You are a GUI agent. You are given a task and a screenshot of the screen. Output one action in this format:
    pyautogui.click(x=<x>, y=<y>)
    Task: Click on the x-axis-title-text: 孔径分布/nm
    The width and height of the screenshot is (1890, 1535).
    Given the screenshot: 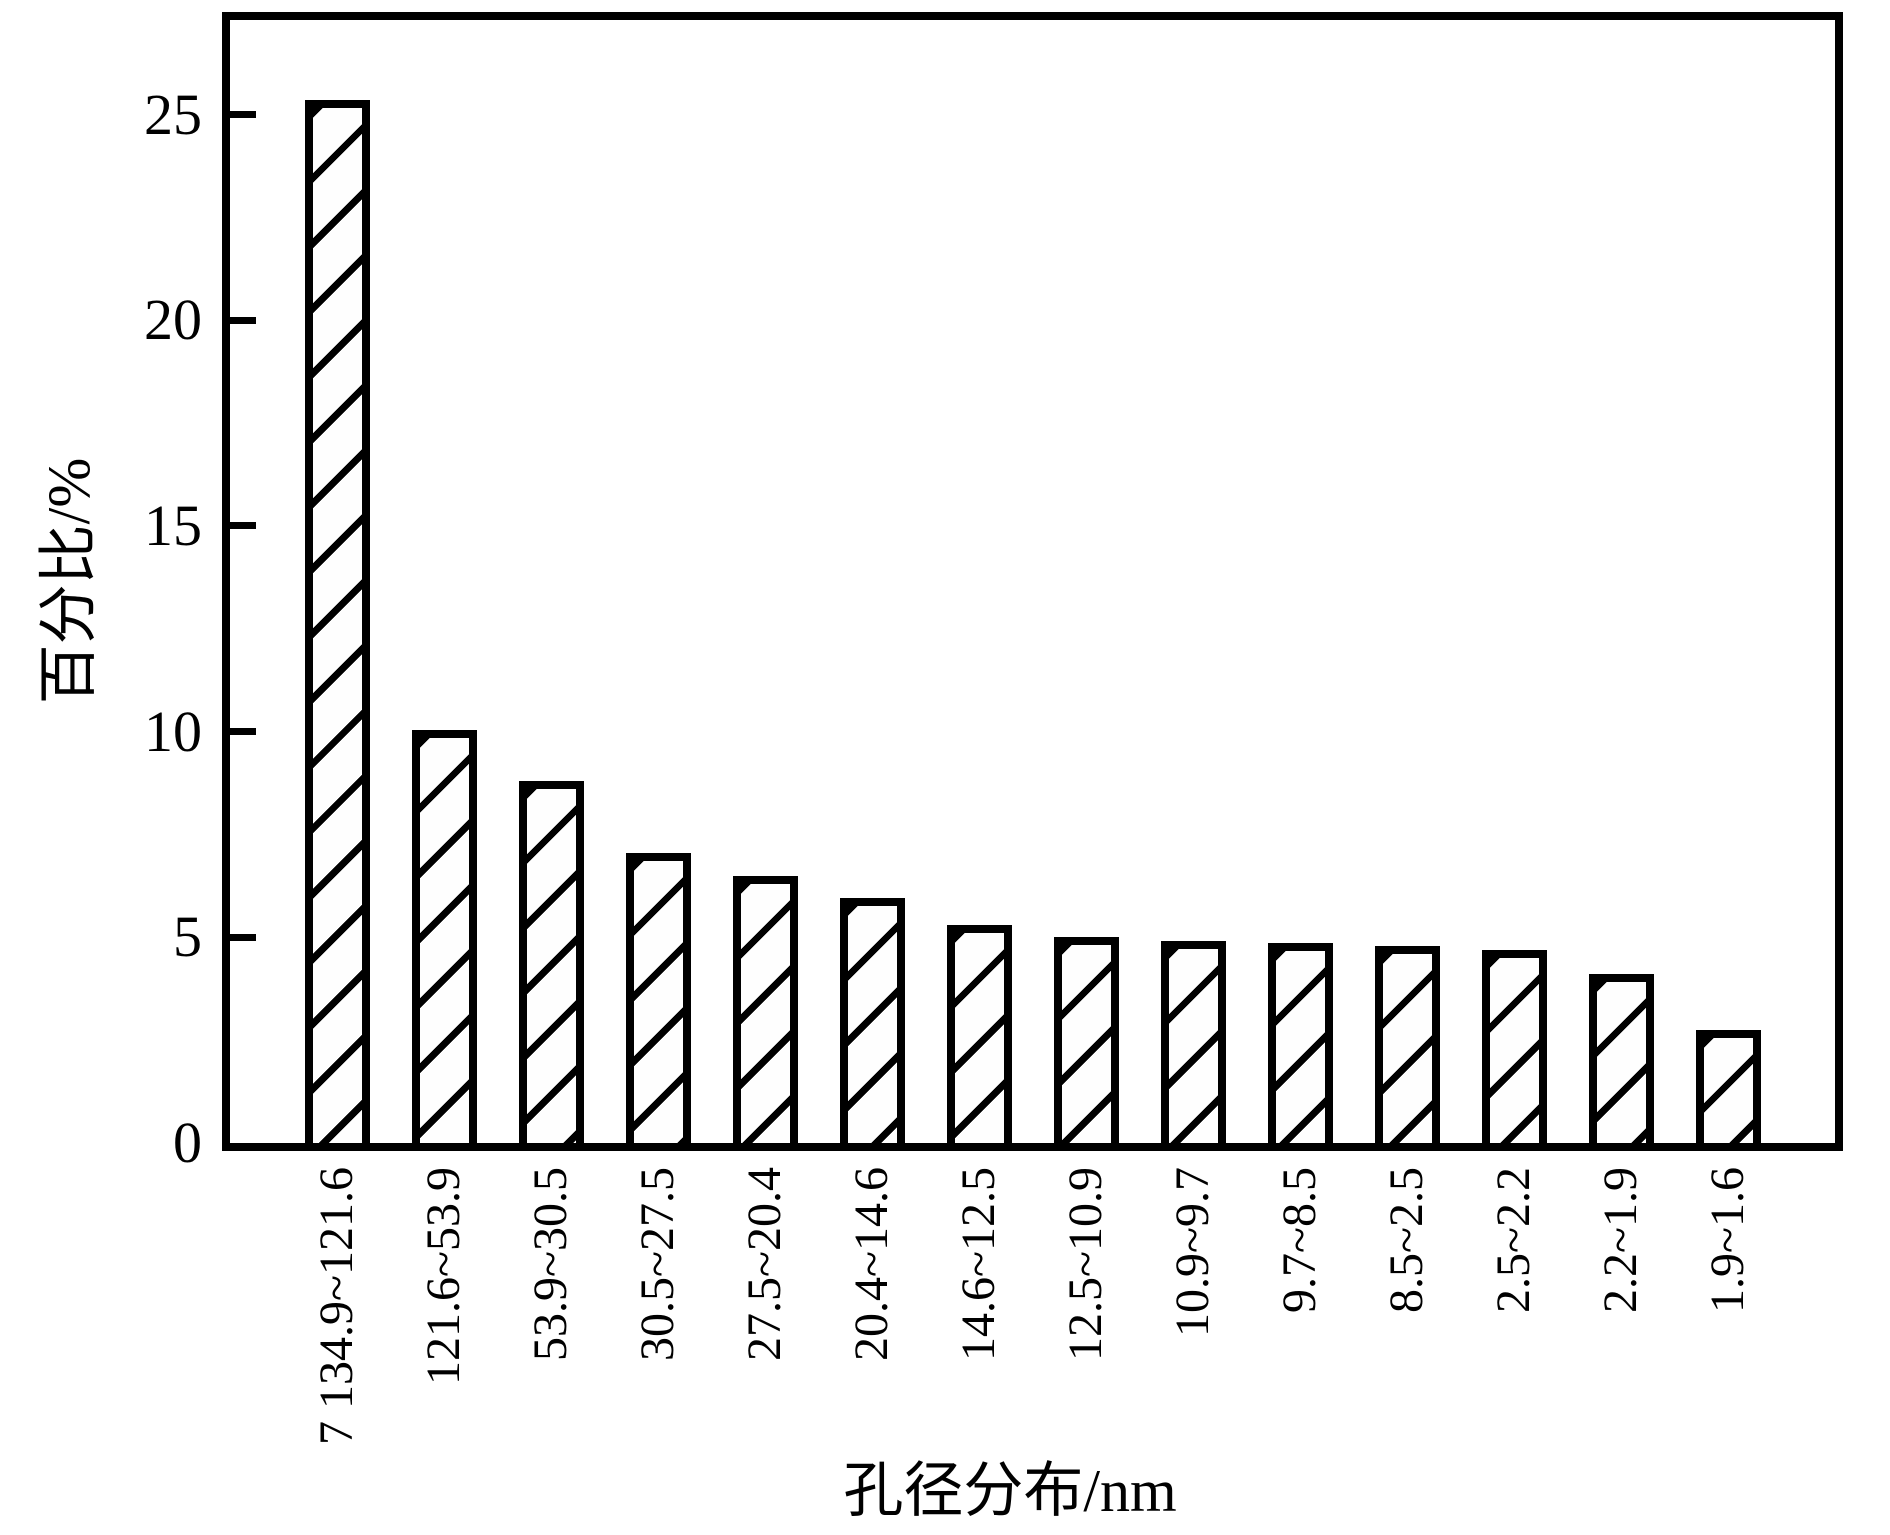 What is the action you would take?
    pyautogui.click(x=1010, y=1491)
    